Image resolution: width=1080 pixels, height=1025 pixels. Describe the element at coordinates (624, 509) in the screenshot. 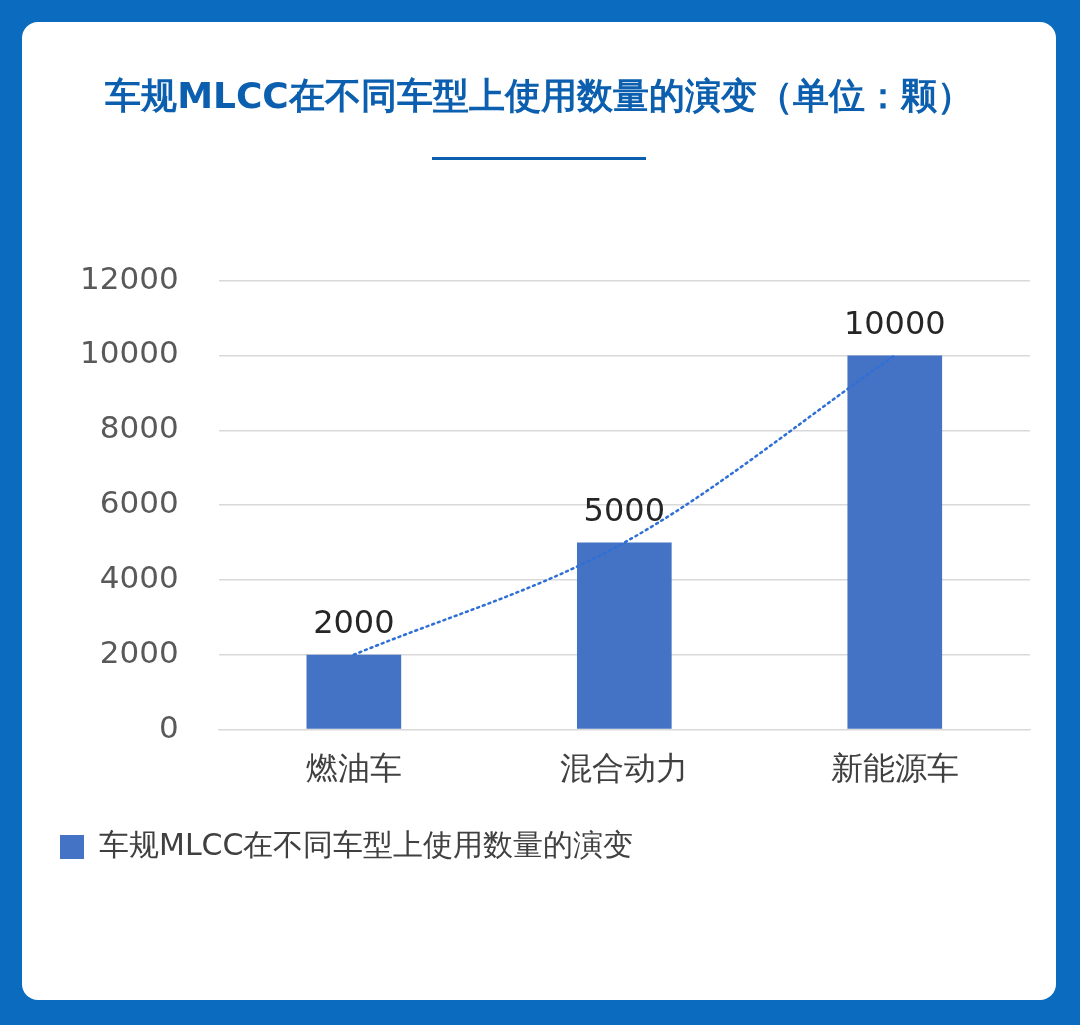

I see `data-label: 5000` at that location.